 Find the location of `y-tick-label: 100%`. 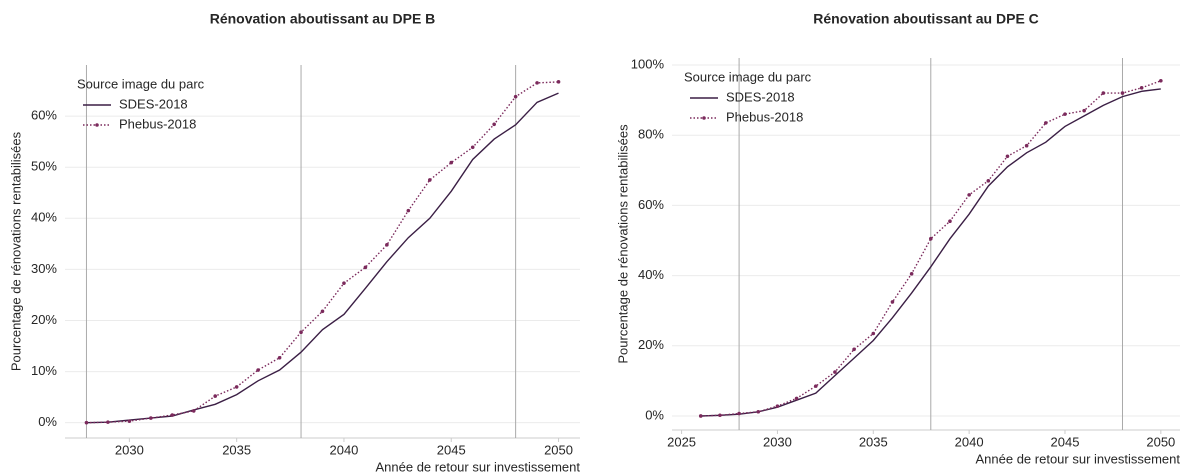

y-tick-label: 100% is located at coordinates (648, 63).